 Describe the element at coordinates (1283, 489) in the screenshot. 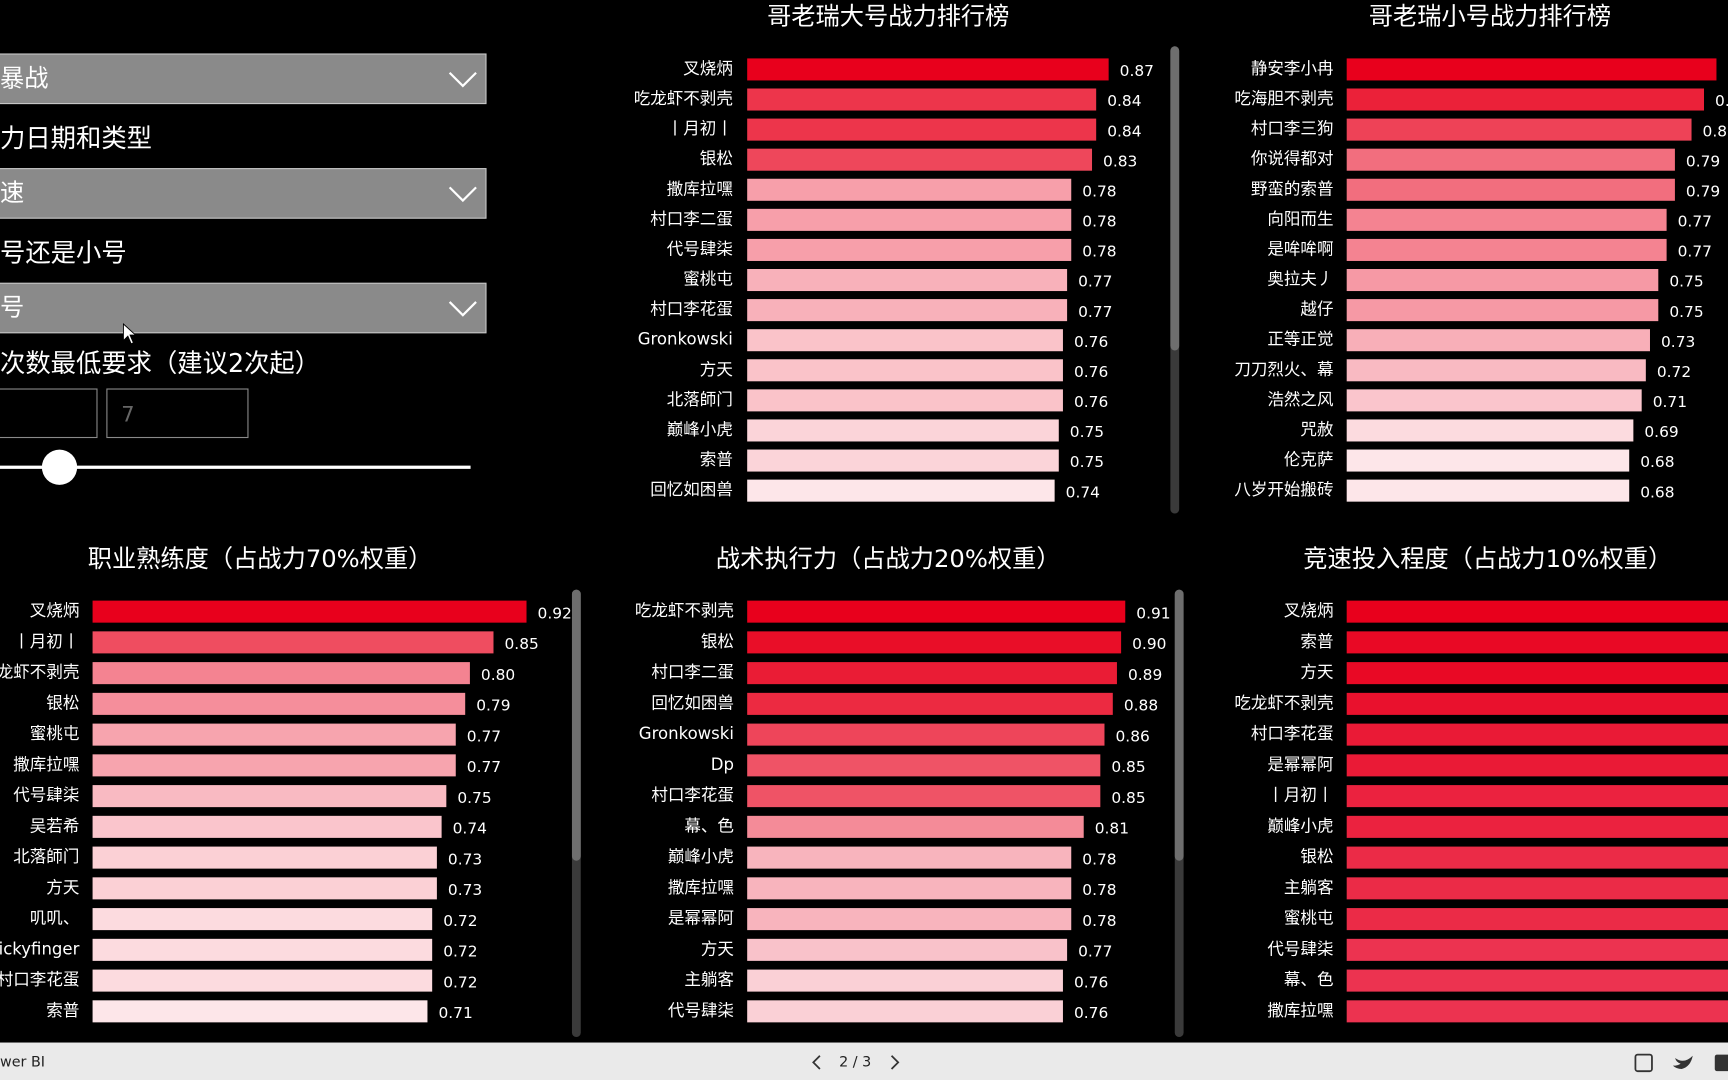

I see `category-label: 八岁开始搬砖` at that location.